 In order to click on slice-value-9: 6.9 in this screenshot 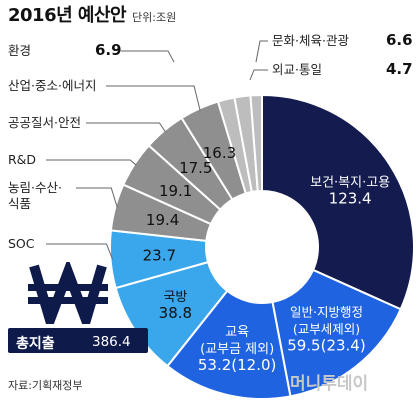, I will do `click(108, 50)`.